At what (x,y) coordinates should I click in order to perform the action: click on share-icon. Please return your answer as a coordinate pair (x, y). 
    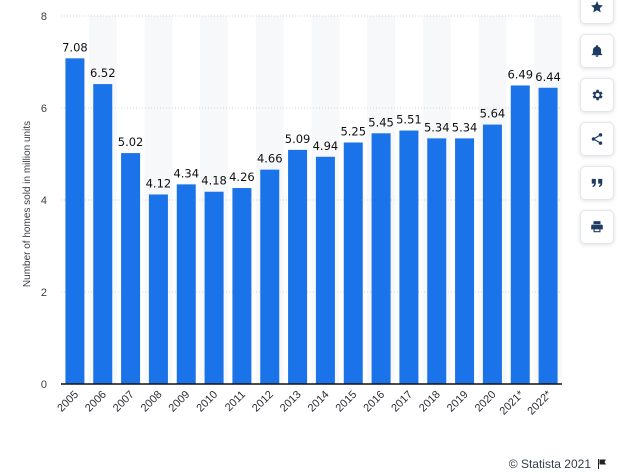
    Looking at the image, I should click on (597, 139).